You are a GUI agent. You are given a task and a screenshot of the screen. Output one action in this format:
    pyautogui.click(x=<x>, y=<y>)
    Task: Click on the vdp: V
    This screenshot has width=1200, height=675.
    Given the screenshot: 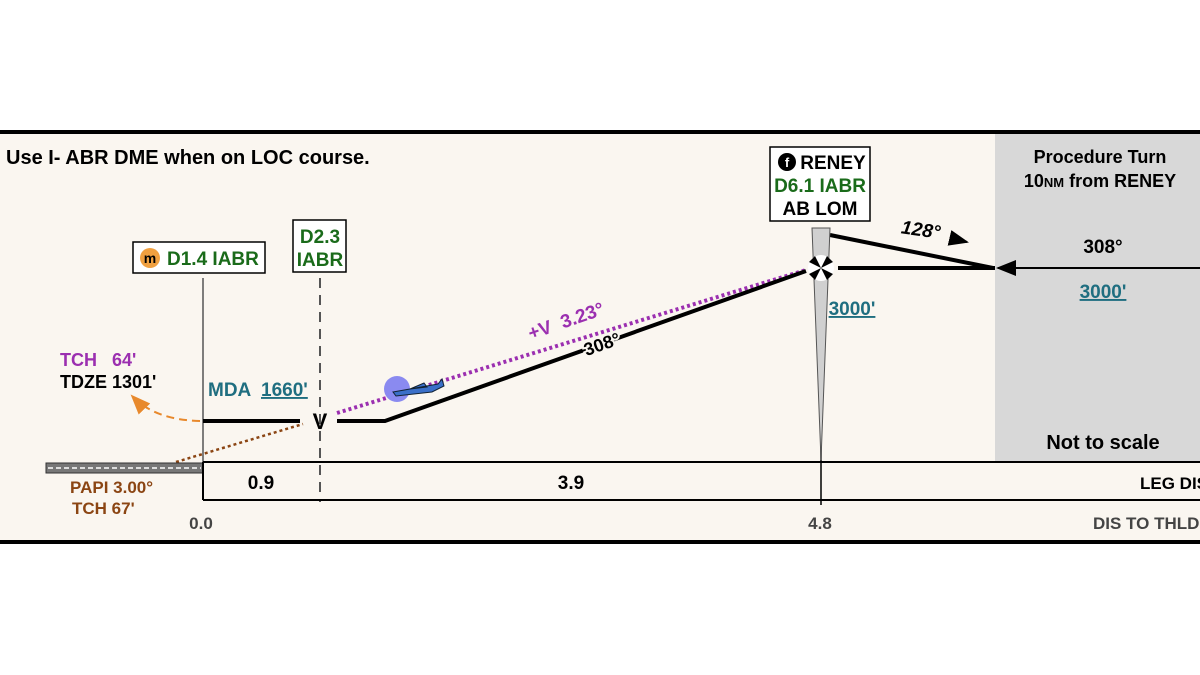 What is the action you would take?
    pyautogui.click(x=320, y=421)
    